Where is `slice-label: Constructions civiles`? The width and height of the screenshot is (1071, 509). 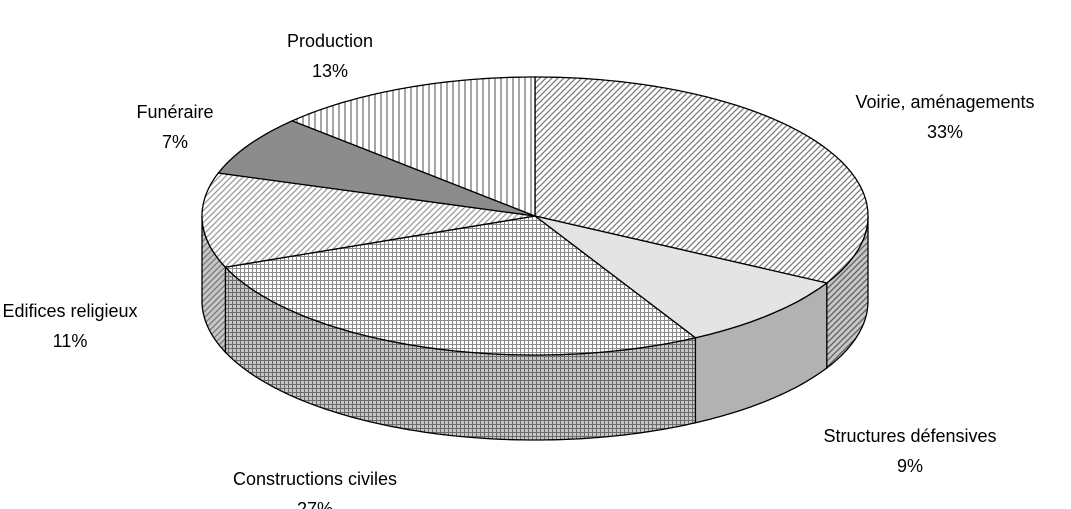 slice-label: Constructions civiles is located at coordinates (315, 479).